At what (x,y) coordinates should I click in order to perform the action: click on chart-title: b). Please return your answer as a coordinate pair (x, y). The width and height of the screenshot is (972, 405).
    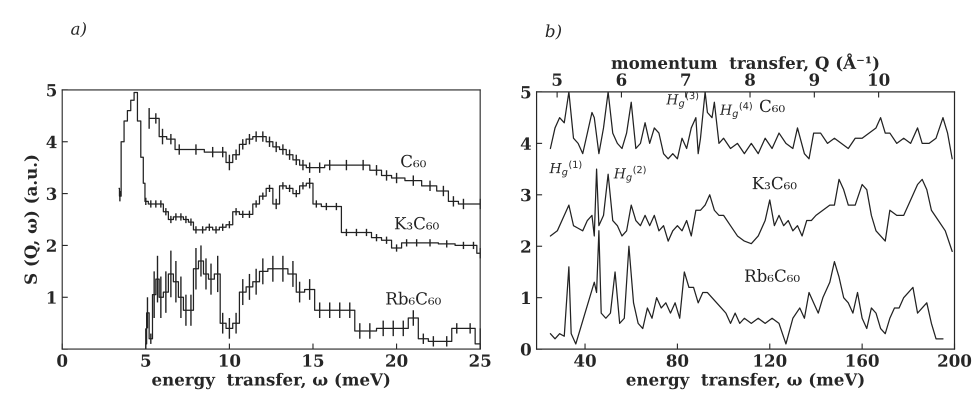
    Looking at the image, I should click on (554, 32).